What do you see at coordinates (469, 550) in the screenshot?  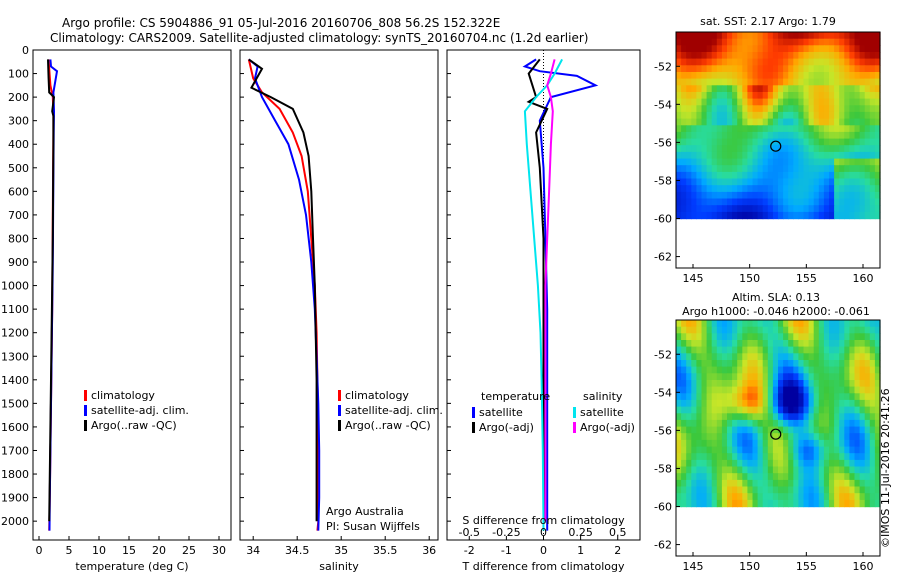 I see `x-tick-label: -2` at bounding box center [469, 550].